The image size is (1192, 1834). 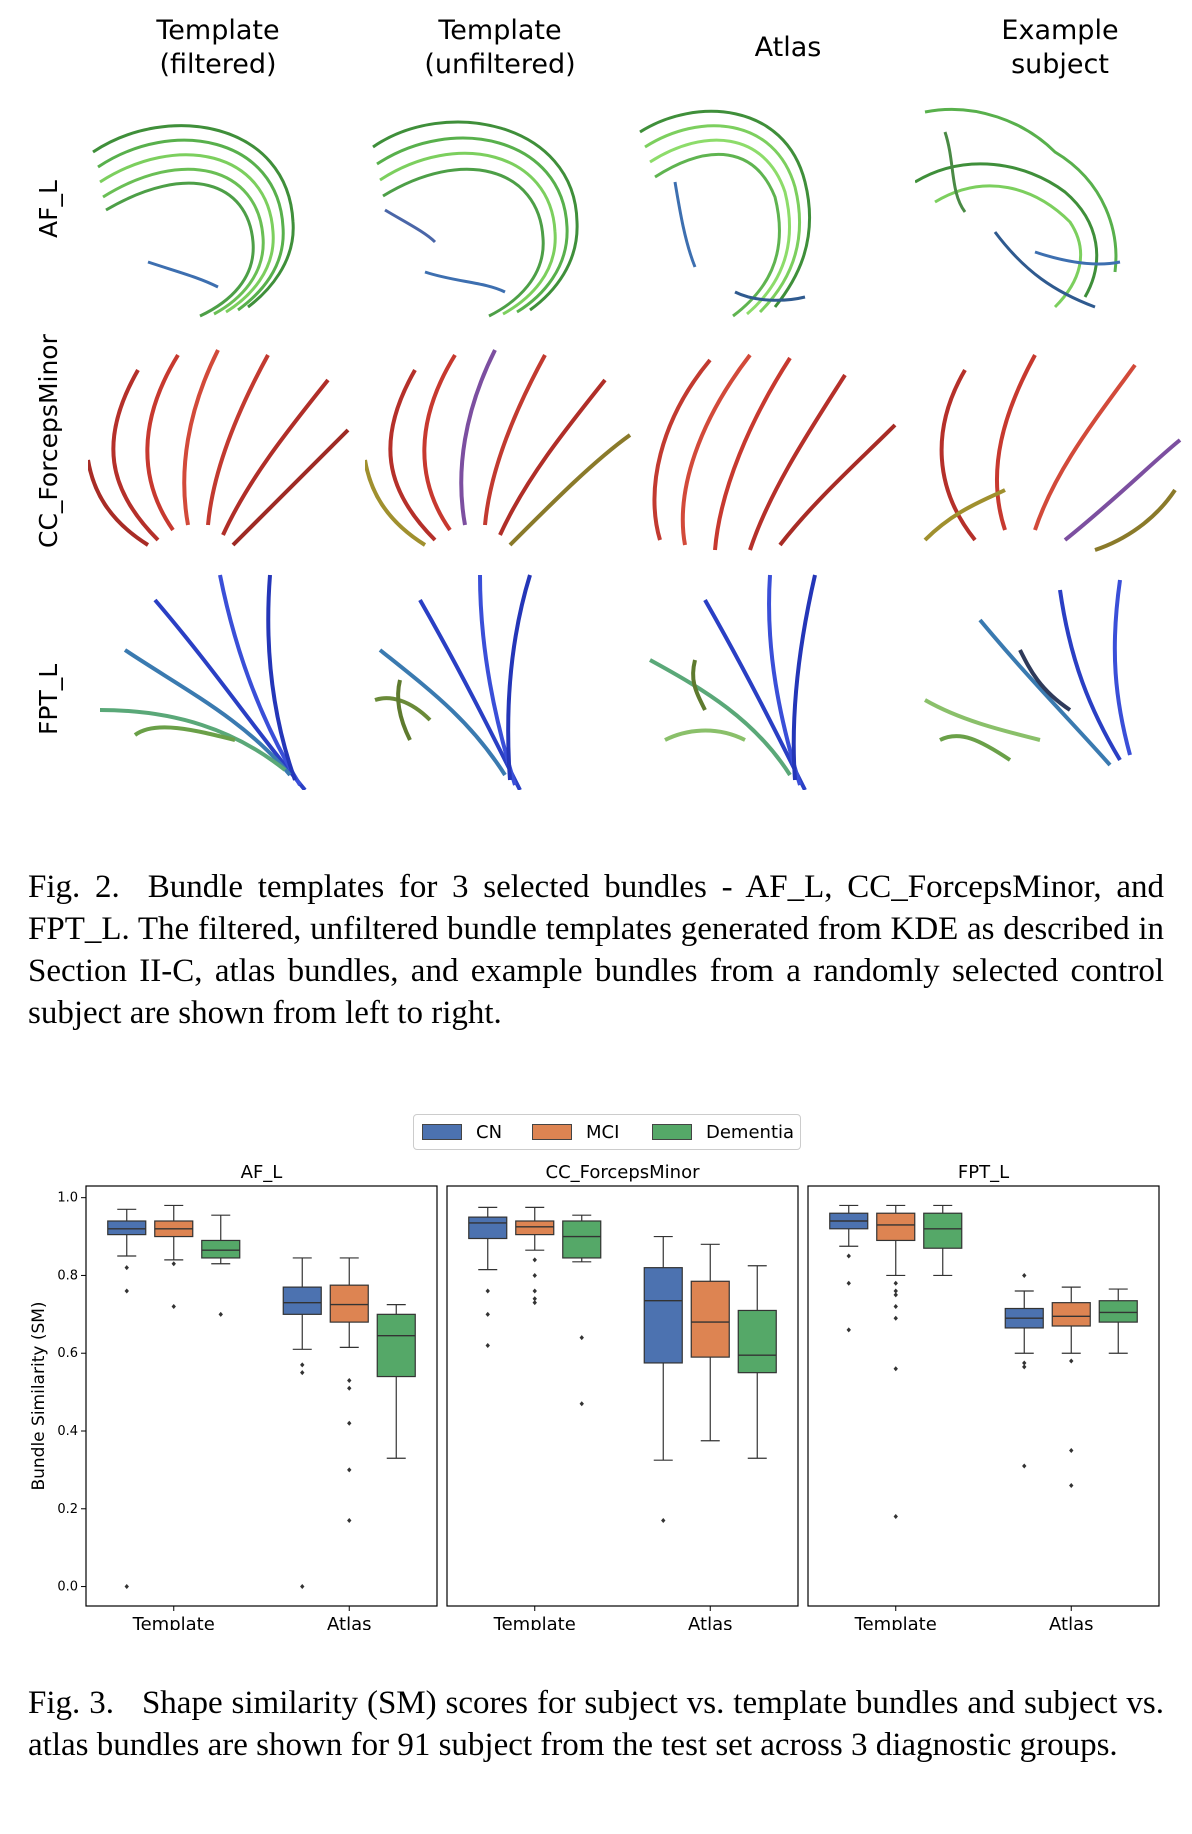 What do you see at coordinates (750, 1132) in the screenshot?
I see `legend-label-dementia: Dementia` at bounding box center [750, 1132].